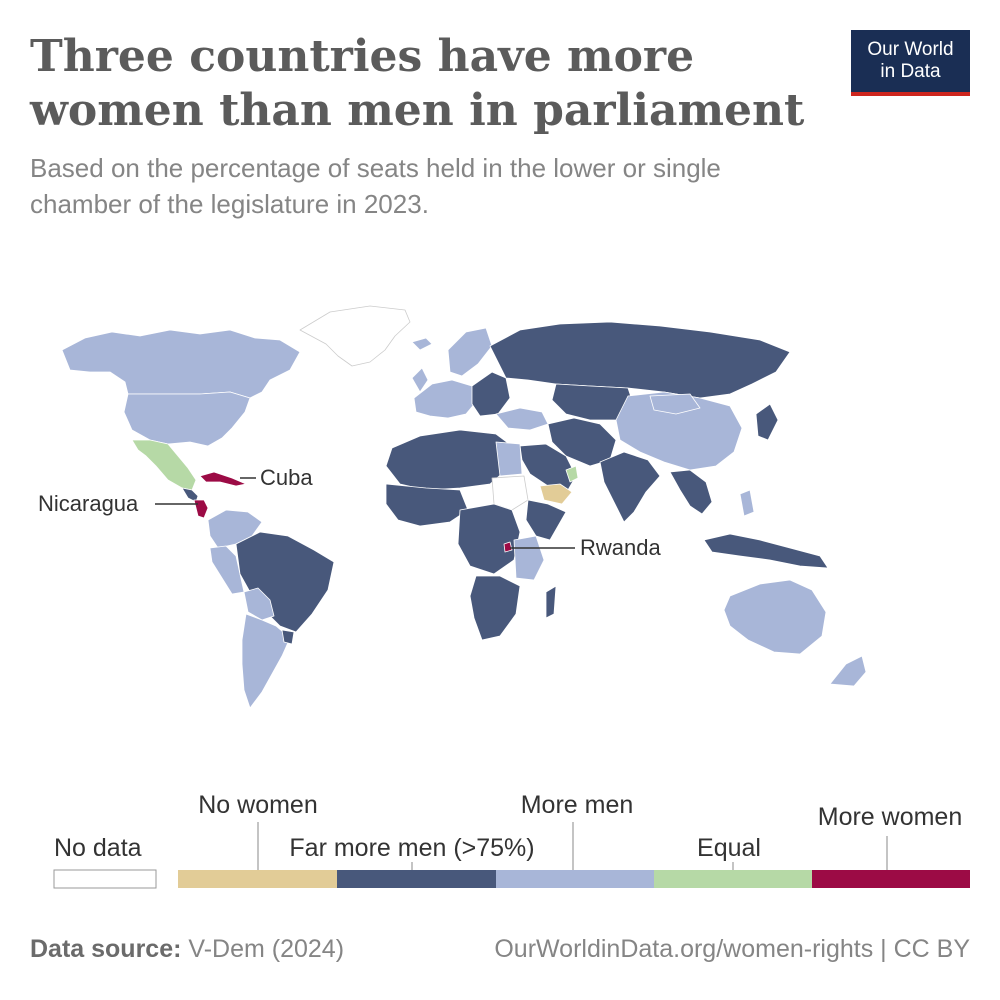  I want to click on country-bolivia, so click(259, 604).